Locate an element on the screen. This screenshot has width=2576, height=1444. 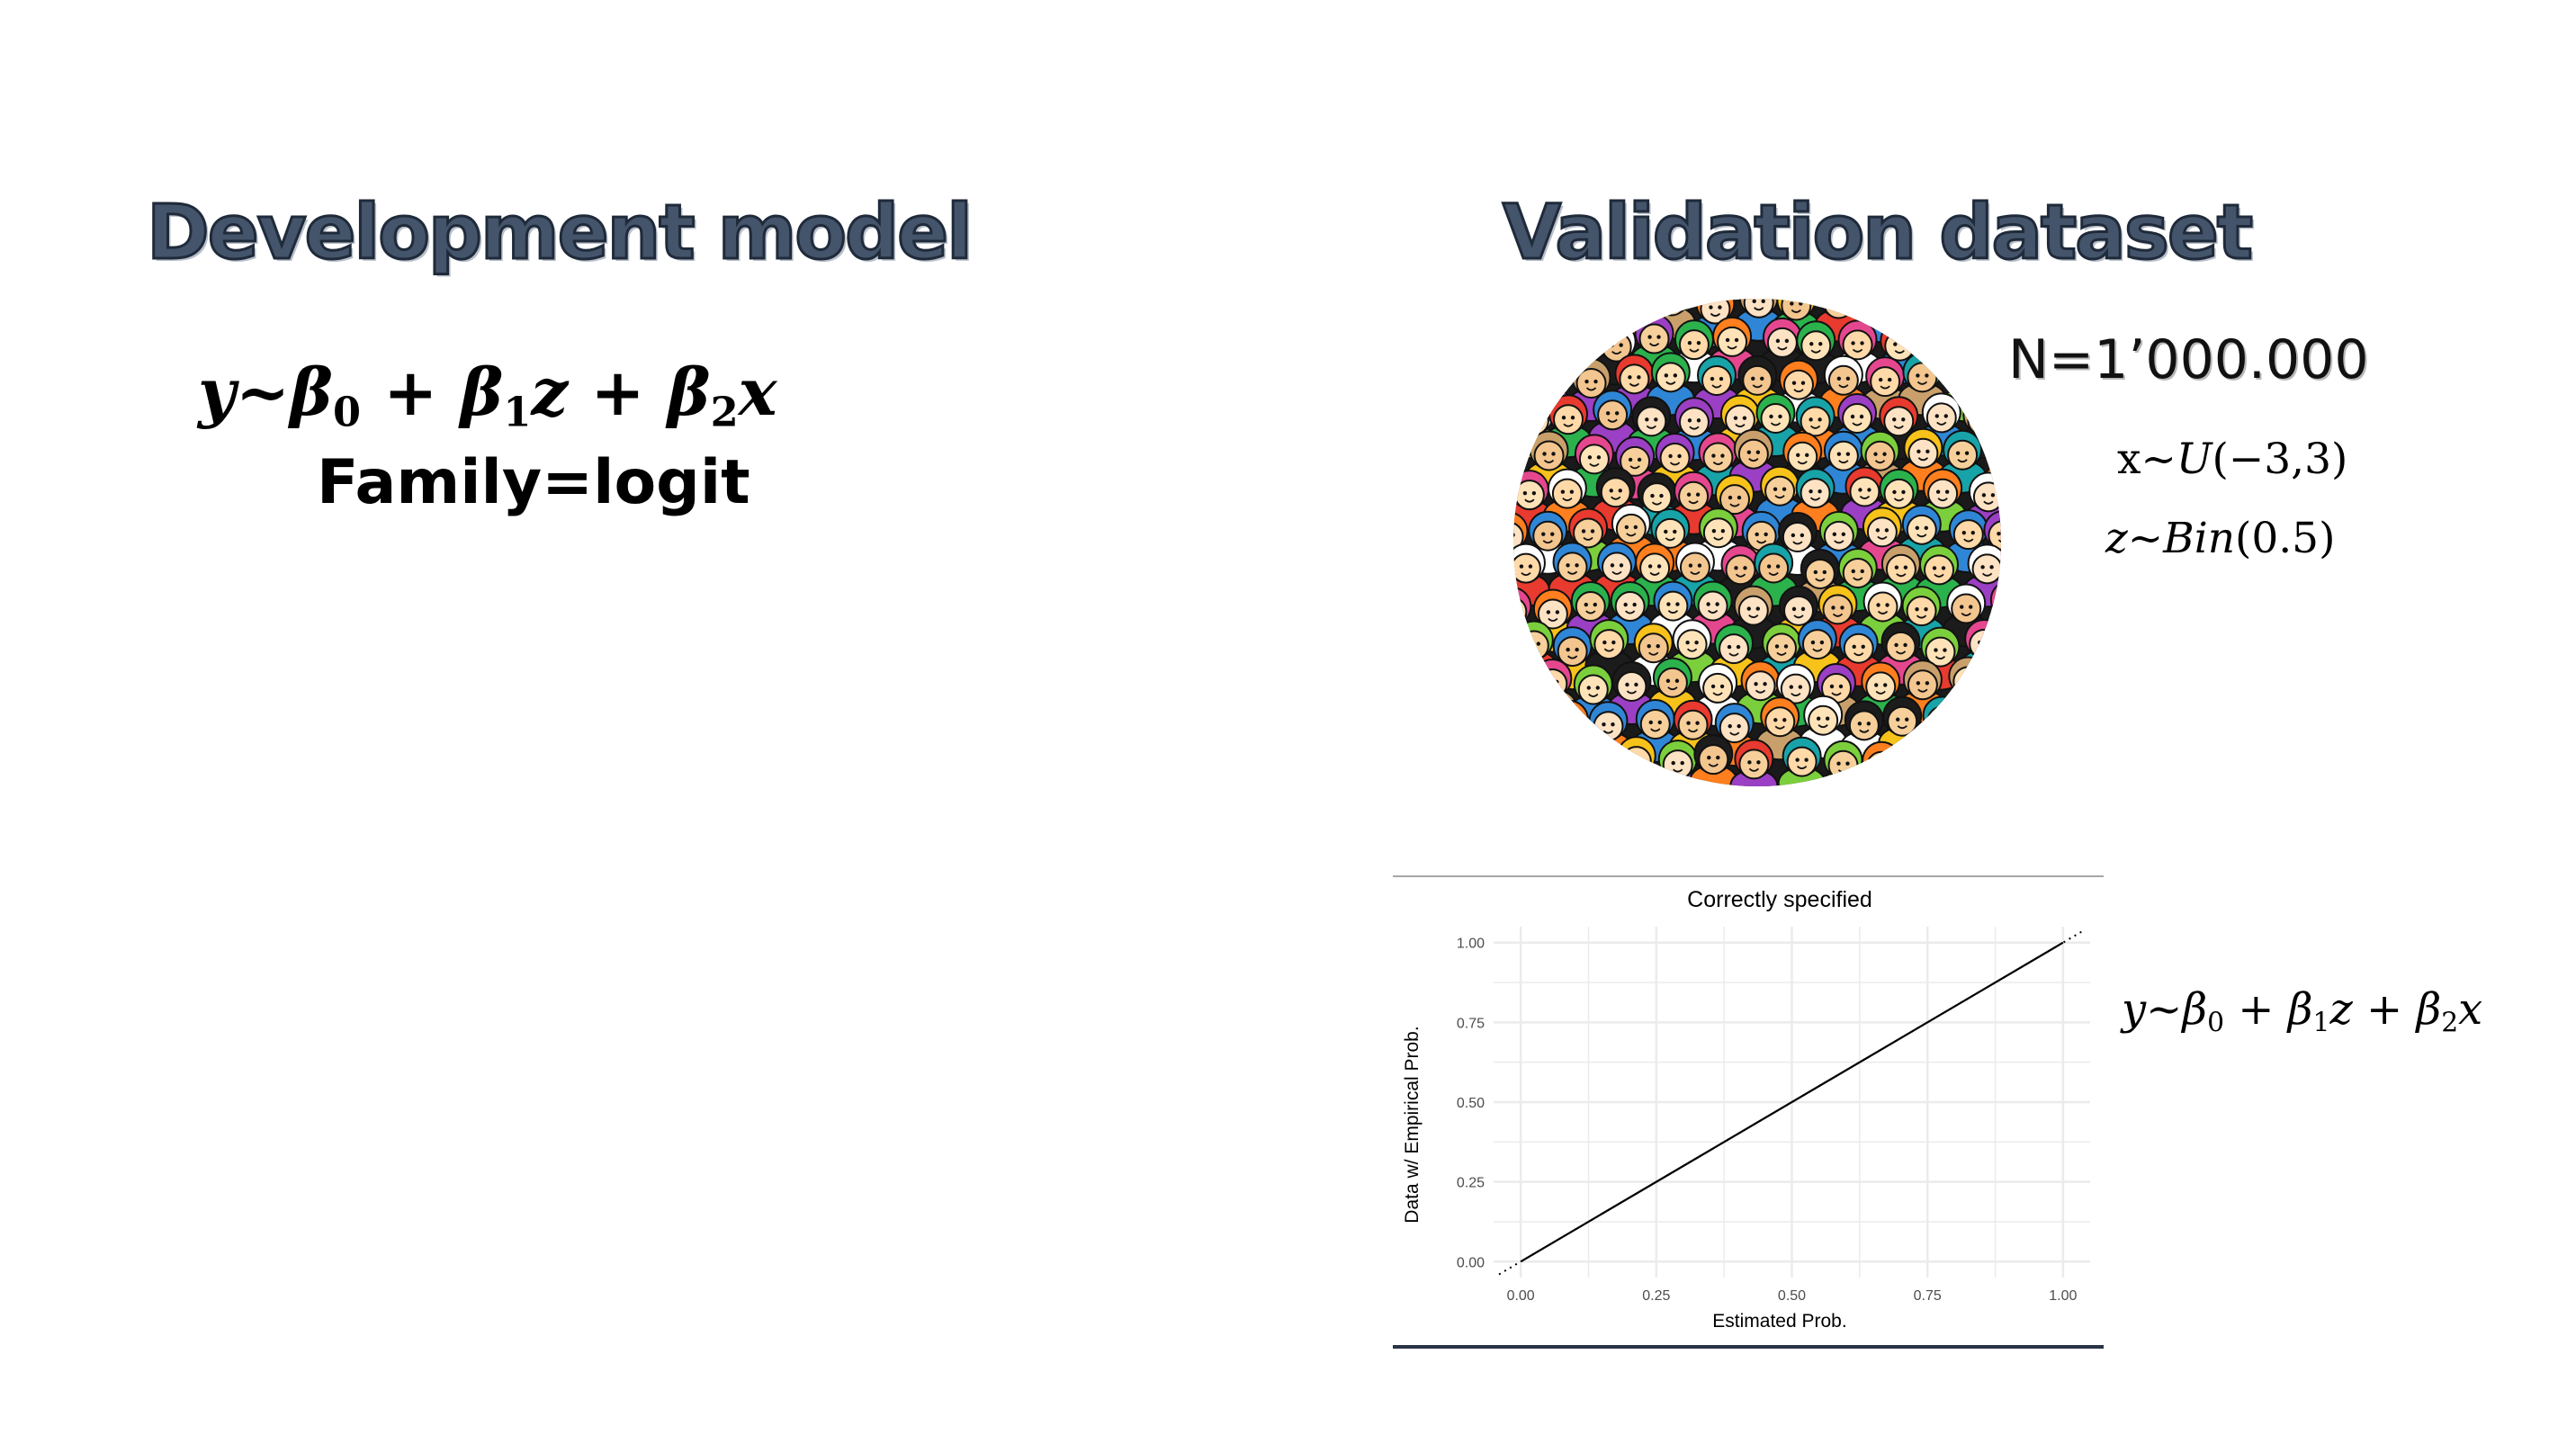
x-distribution: x~U(−3,3) is located at coordinates (2232, 459).